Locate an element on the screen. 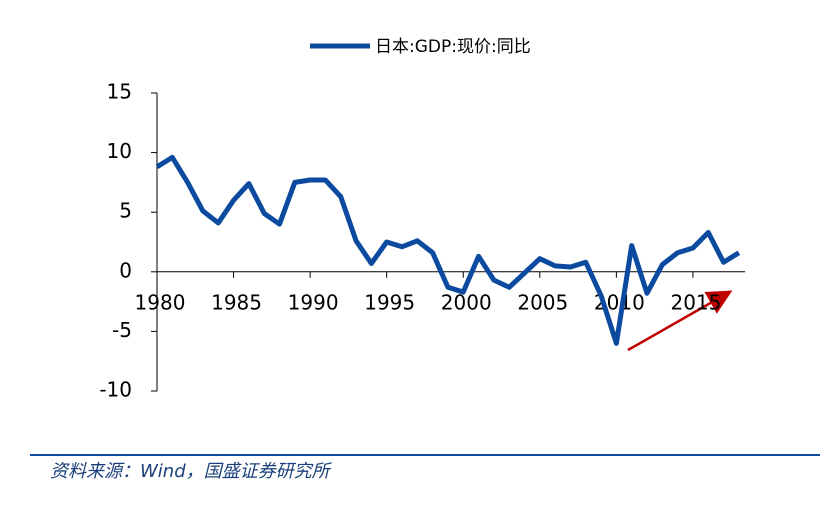  y-tick-label: 10 is located at coordinates (119, 151).